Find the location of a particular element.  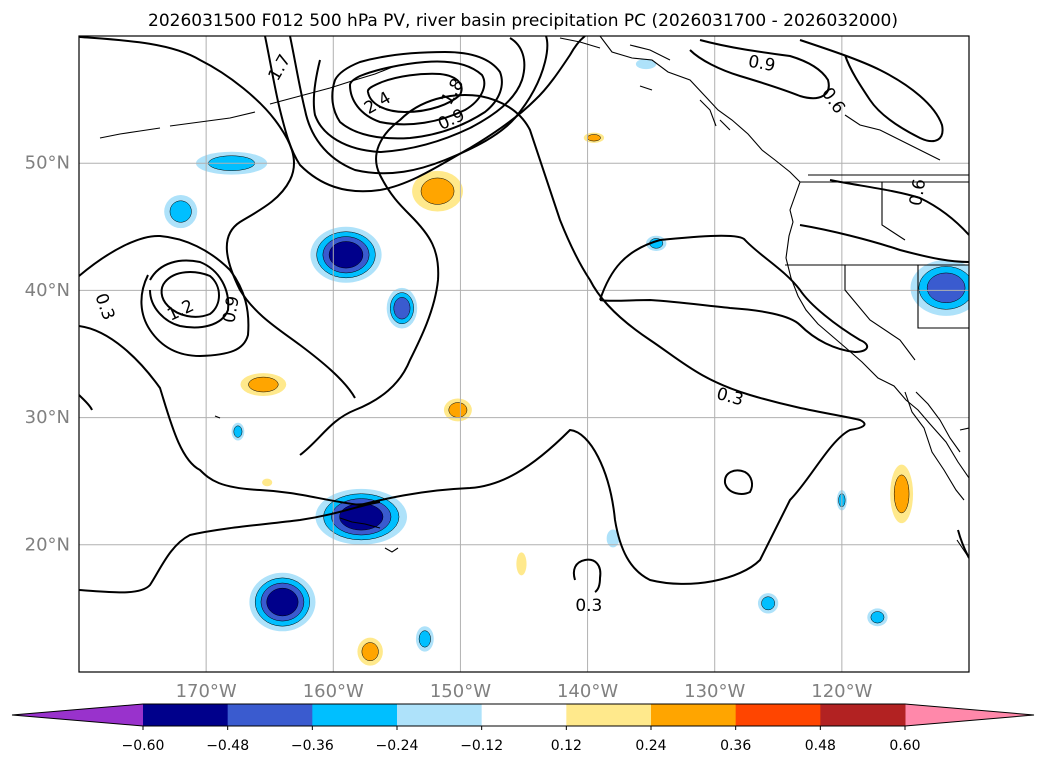

pv-contour-label: 0.3 is located at coordinates (588, 606).